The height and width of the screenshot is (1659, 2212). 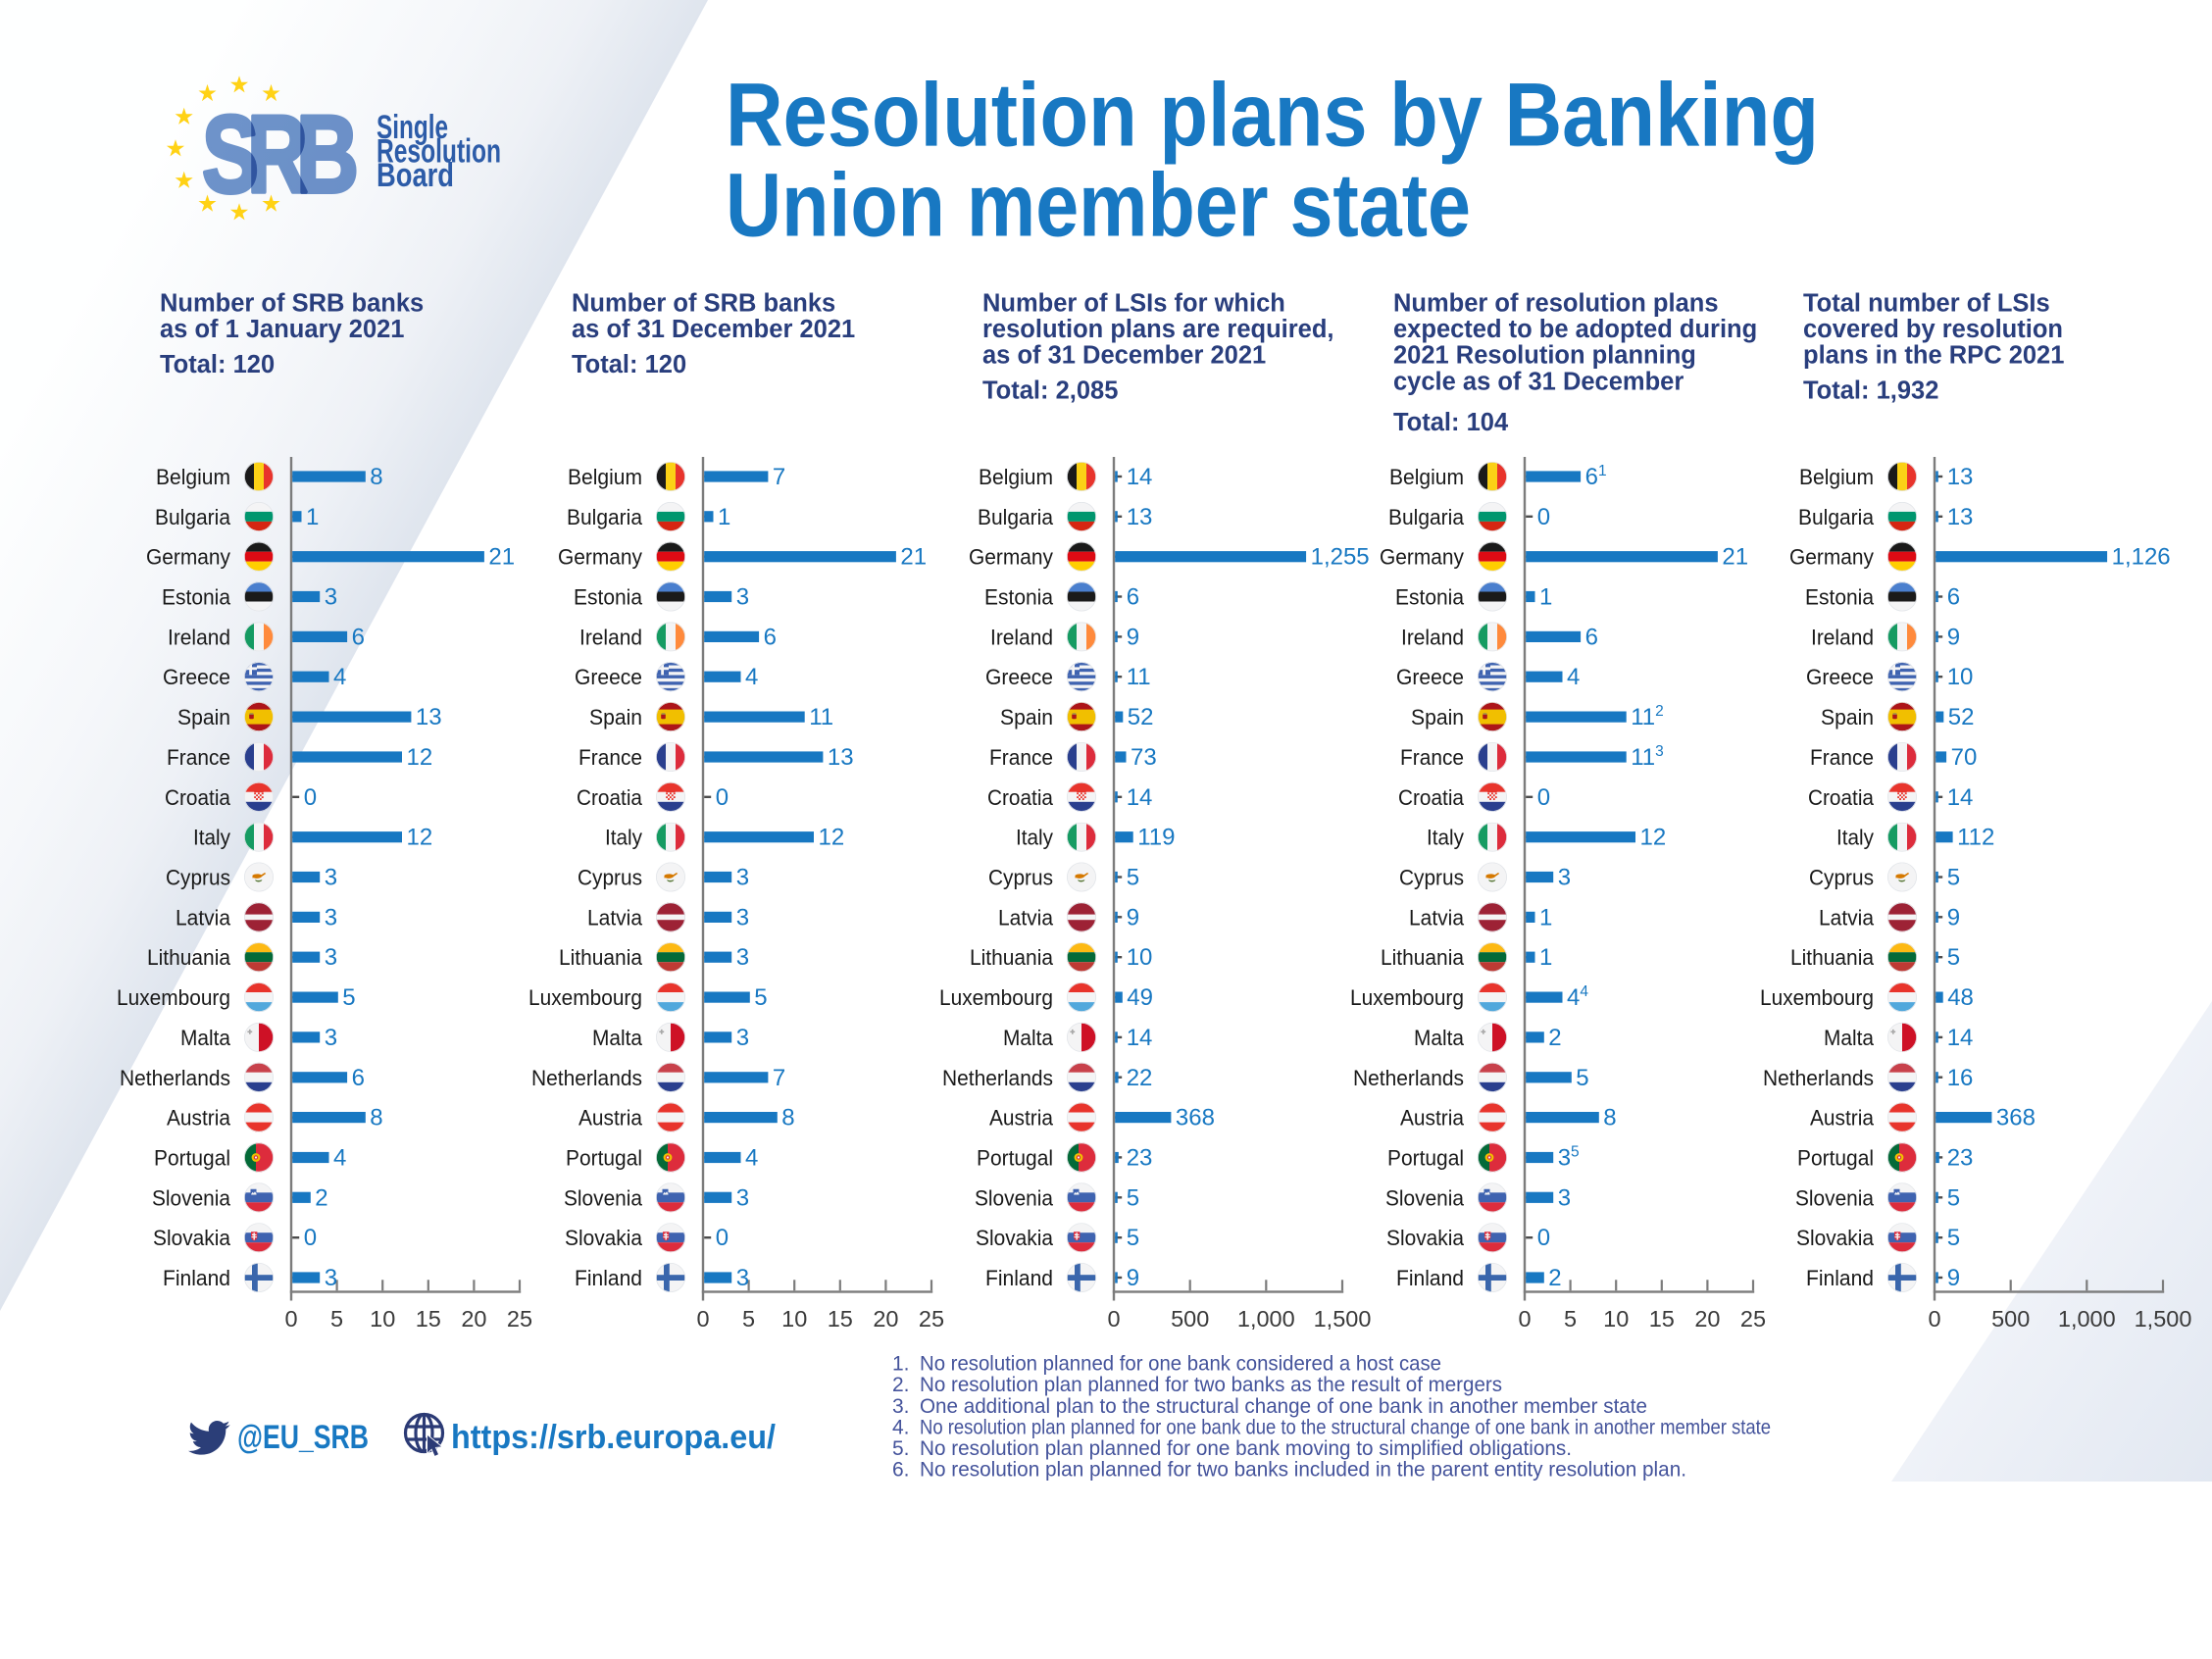 What do you see at coordinates (1653, 838) in the screenshot?
I see `svg-text: 12` at bounding box center [1653, 838].